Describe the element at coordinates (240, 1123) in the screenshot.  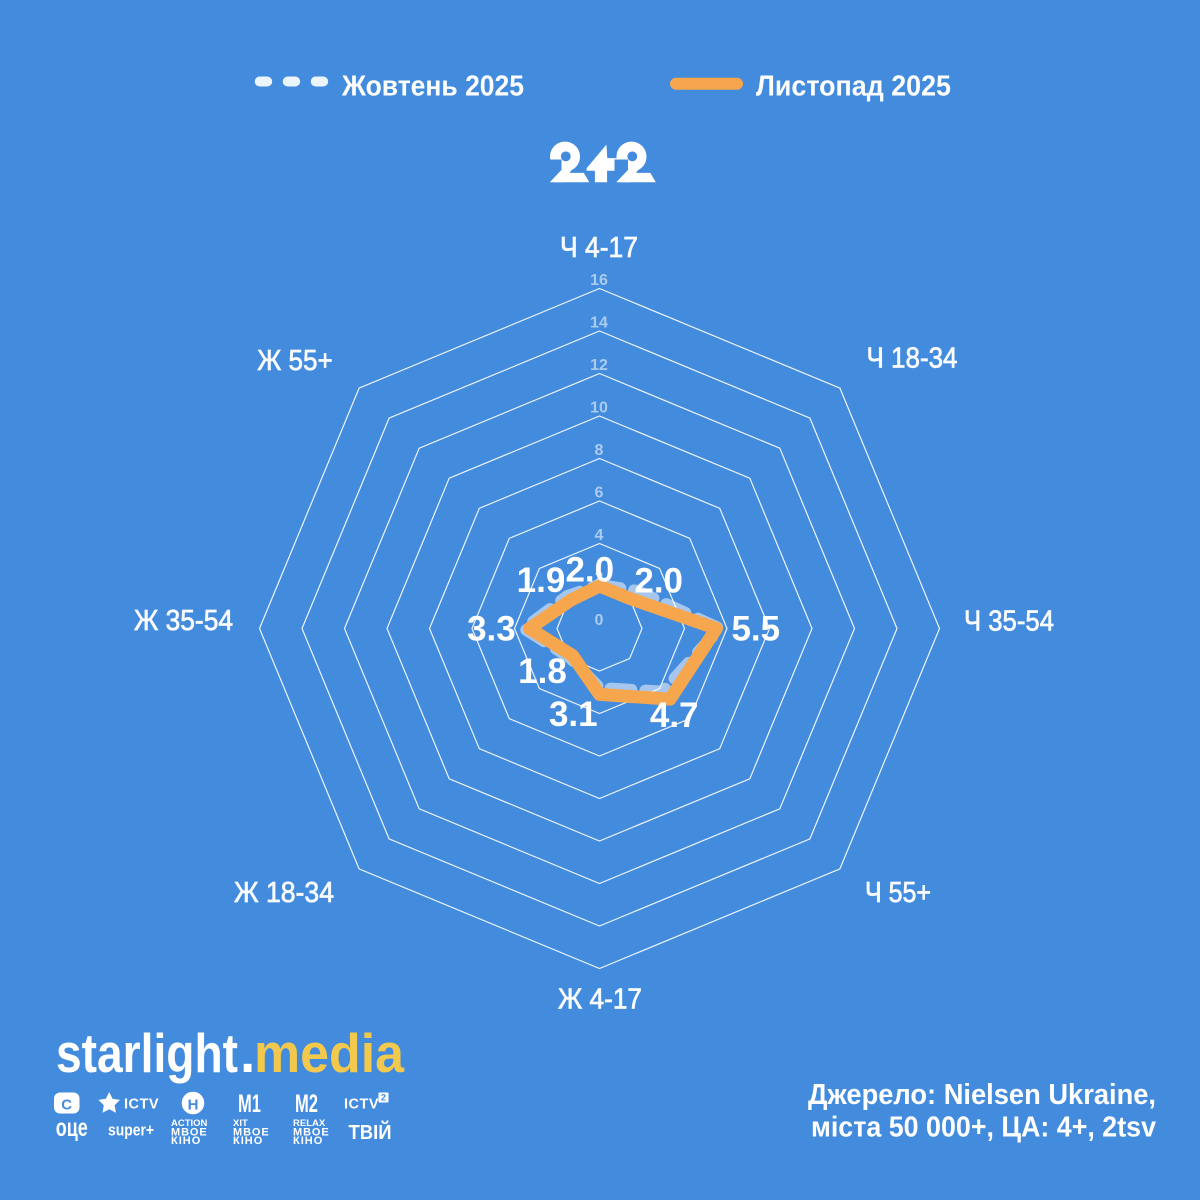
I see `svg-text: ХІТ` at that location.